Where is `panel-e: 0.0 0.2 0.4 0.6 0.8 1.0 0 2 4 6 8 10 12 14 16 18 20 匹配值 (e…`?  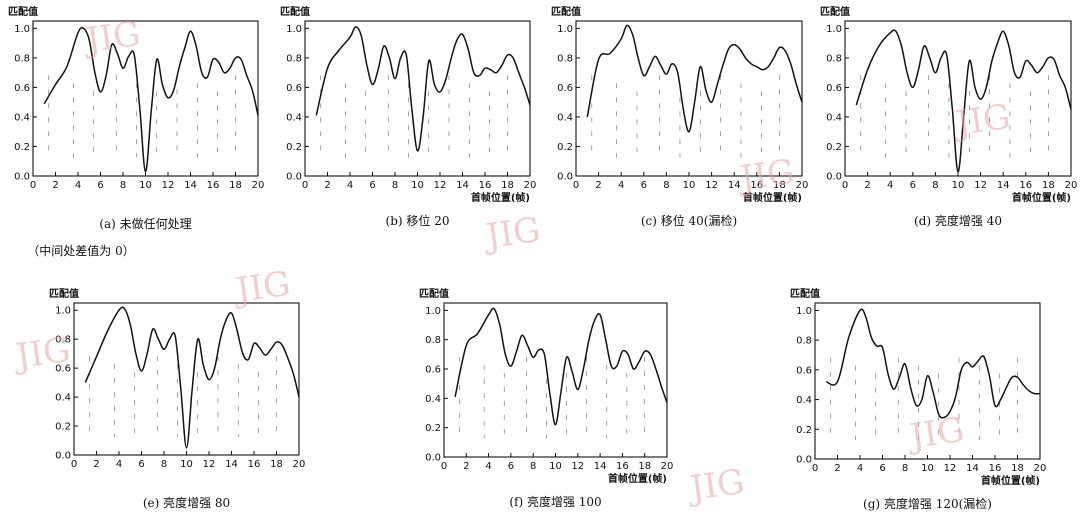
panel-e: 0.0 0.2 0.4 0.6 0.8 1.0 0 2 4 6 8 10 12 14 16 18 20 匹配值 (e… is located at coordinates (177, 398).